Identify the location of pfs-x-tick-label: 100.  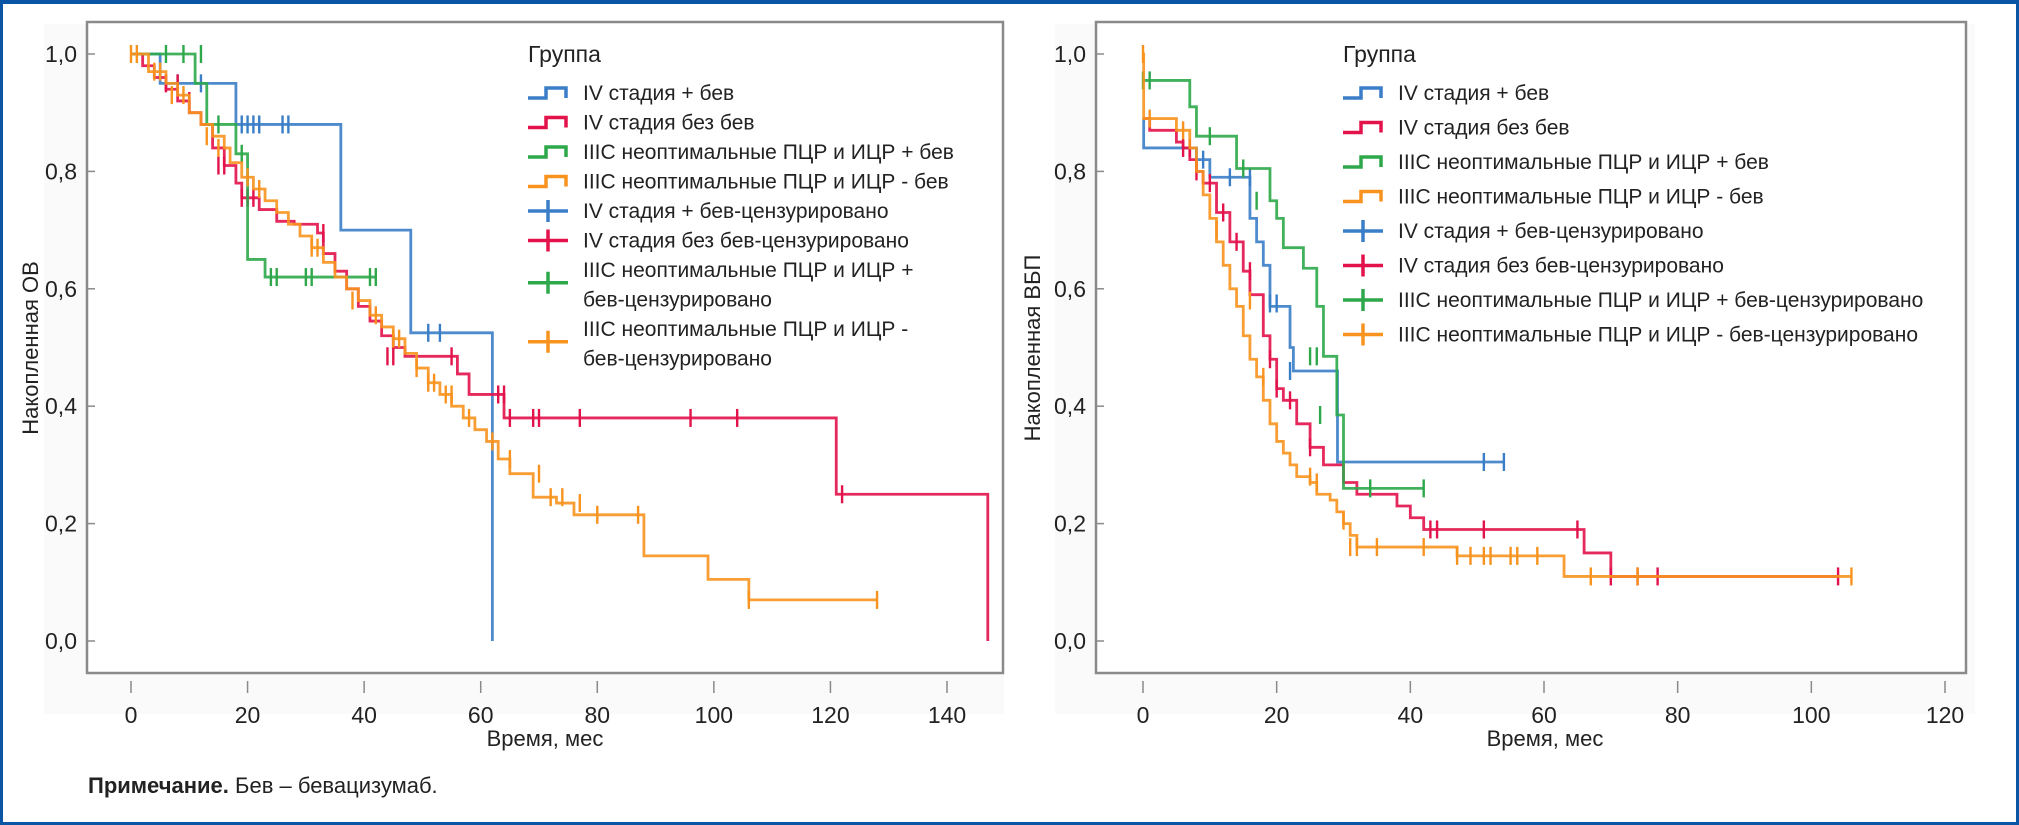
(1811, 715).